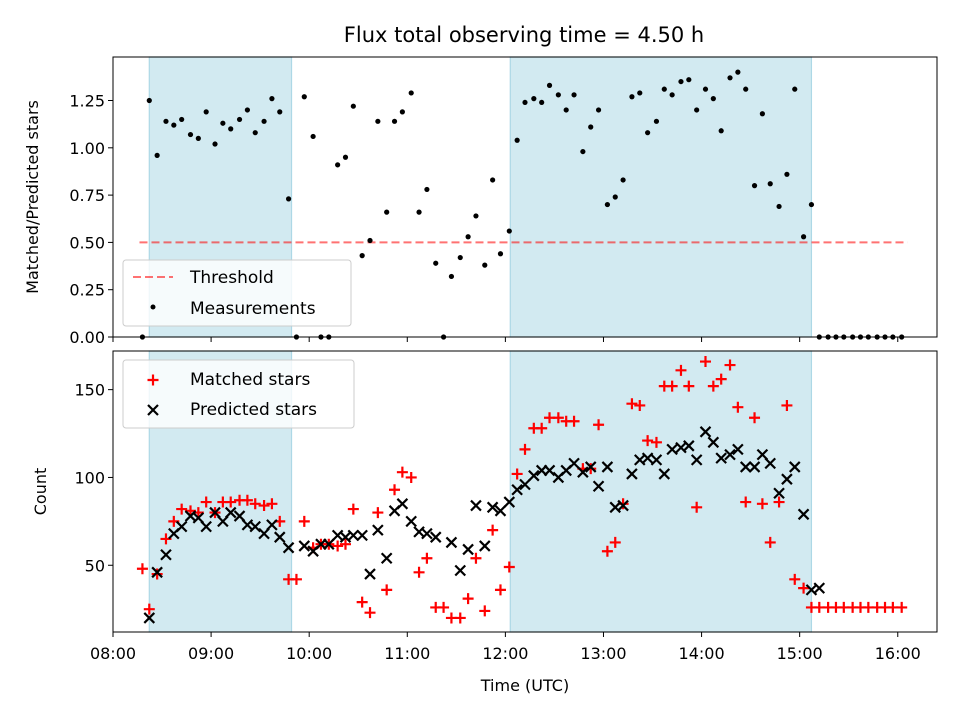  Describe the element at coordinates (87, 290) in the screenshot. I see `y-tick-label: 0.25` at that location.